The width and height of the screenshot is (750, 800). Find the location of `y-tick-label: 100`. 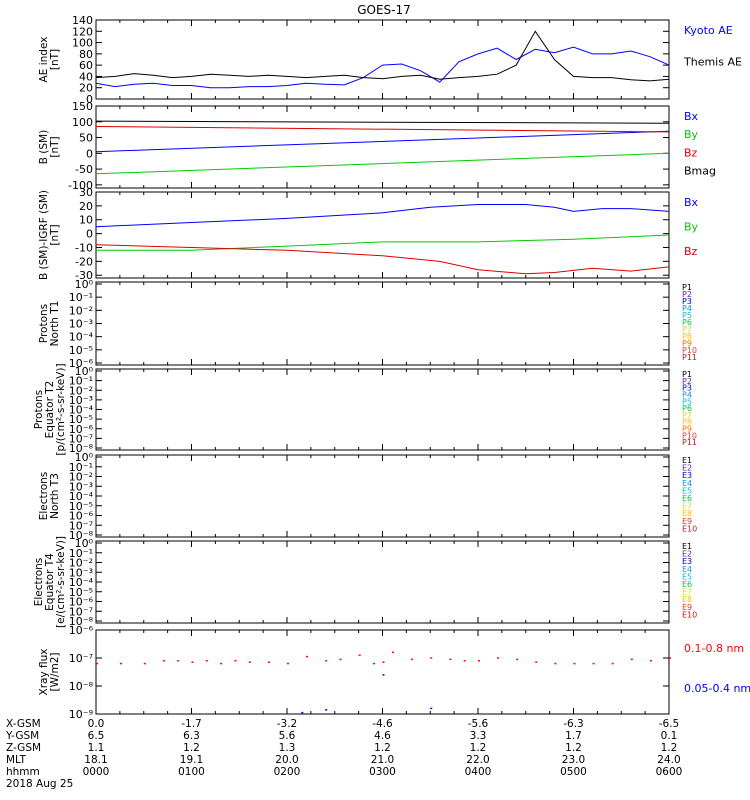

y-tick-label: 100 is located at coordinates (82, 122).